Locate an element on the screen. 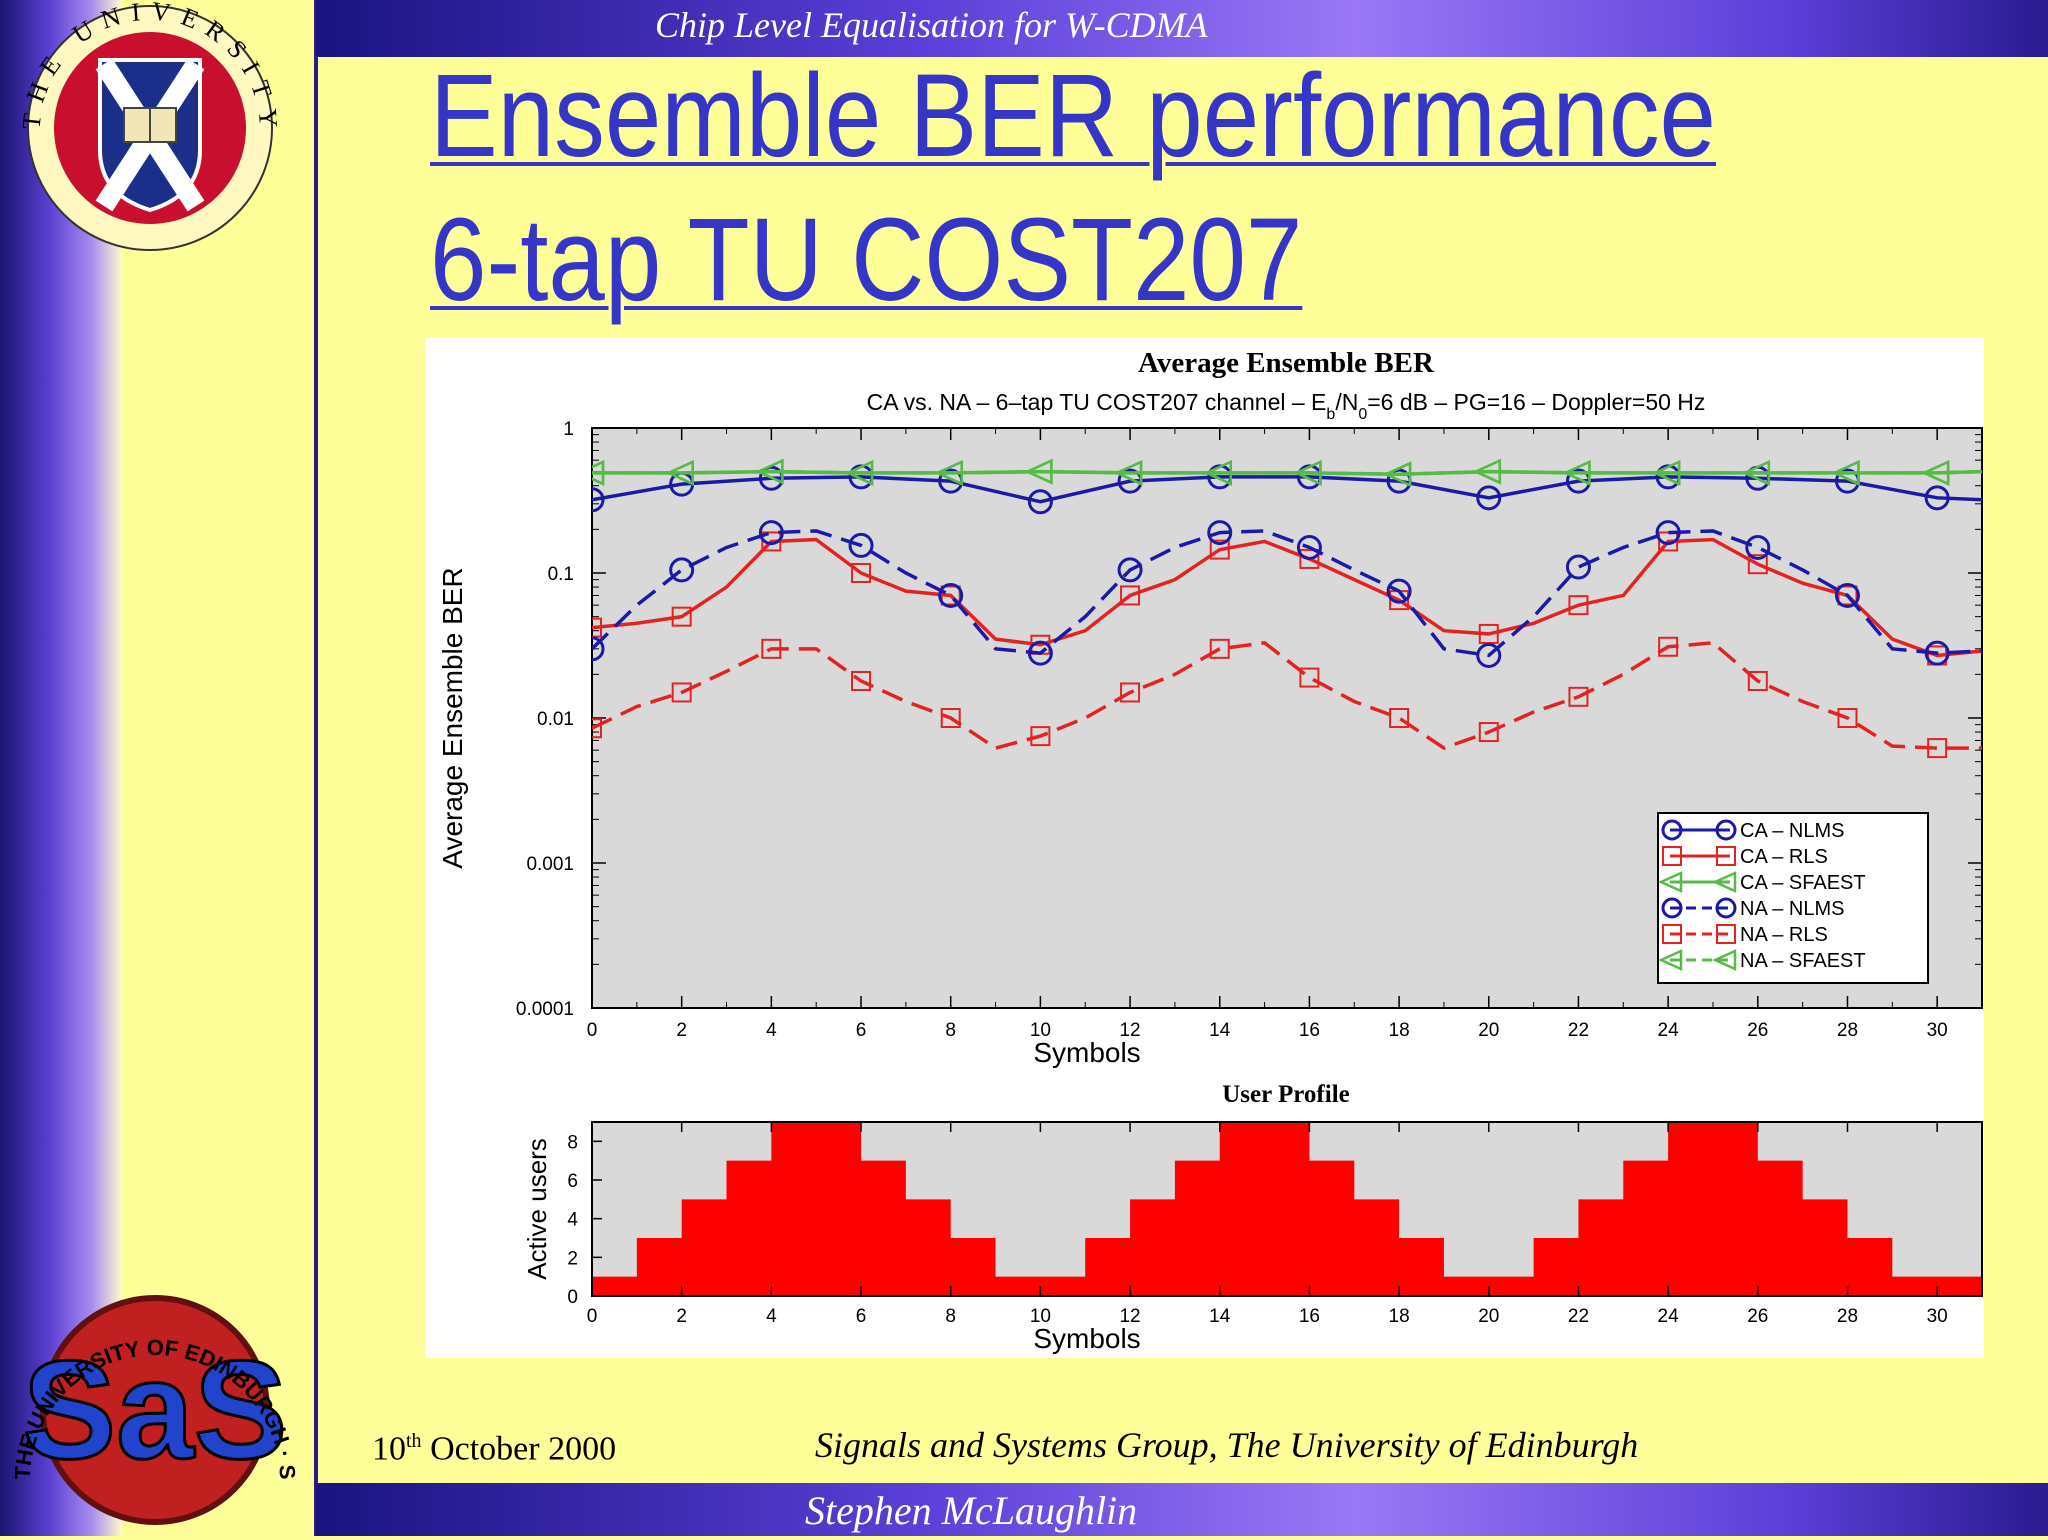  slide-title-line-1: Ensemble BER performance is located at coordinates (1073, 116).